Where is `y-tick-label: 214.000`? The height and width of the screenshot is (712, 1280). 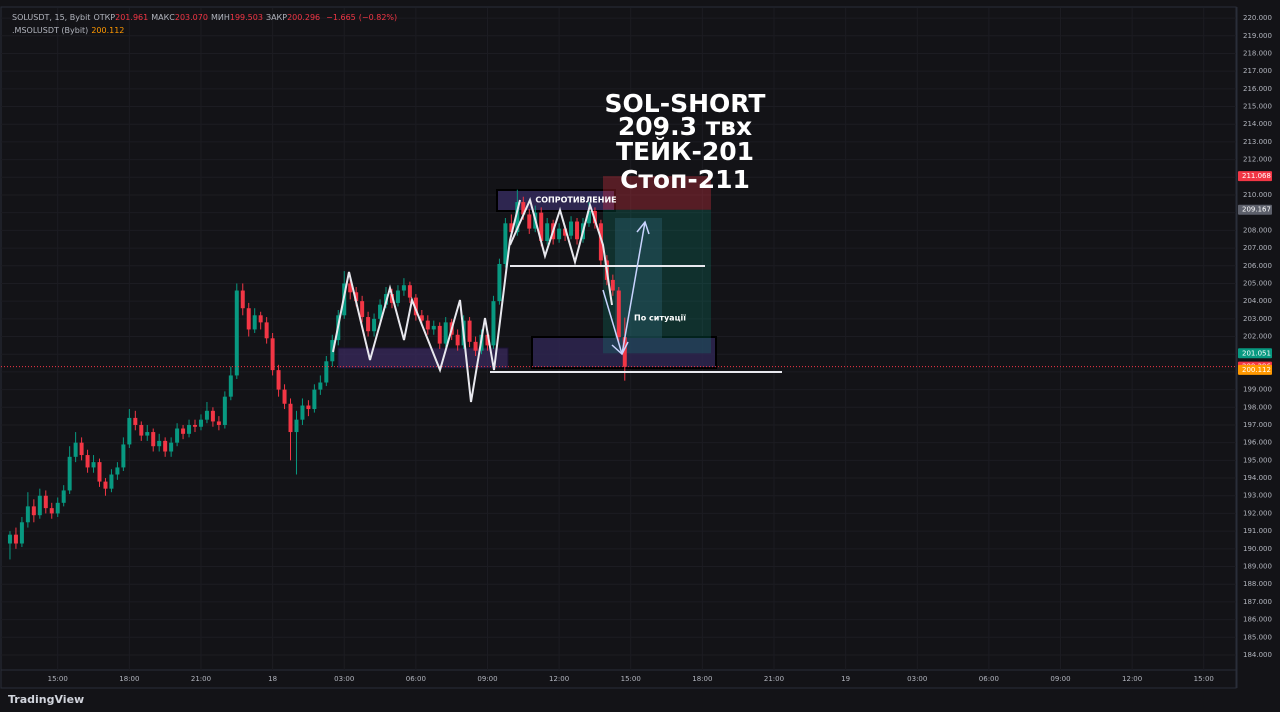
y-tick-label: 214.000 is located at coordinates (1257, 124).